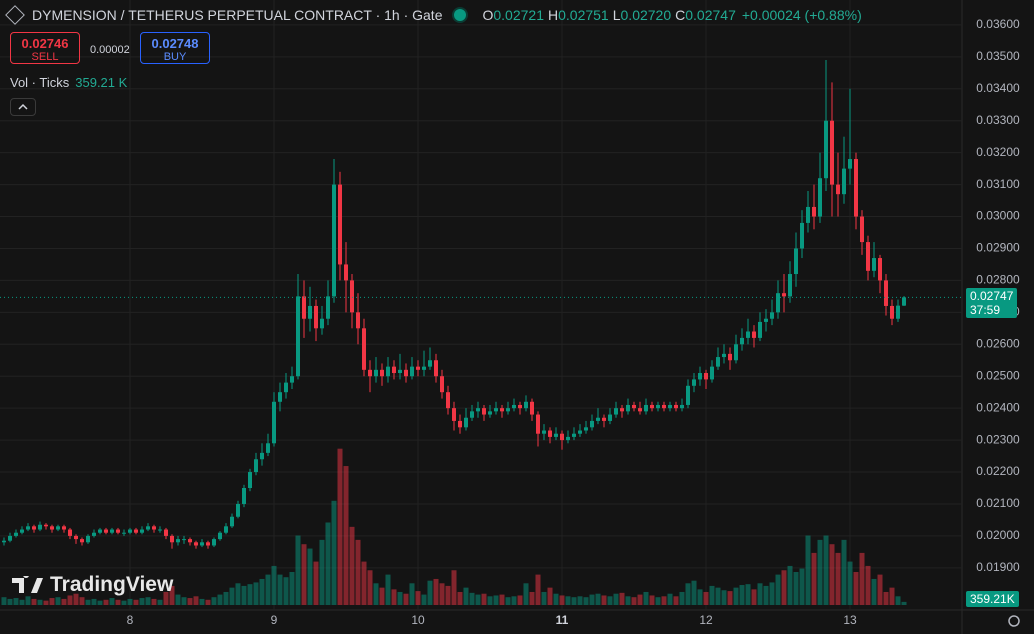 This screenshot has width=1034, height=634. Describe the element at coordinates (518, 15) in the screenshot. I see `ohlc-value: 0.02721` at that location.